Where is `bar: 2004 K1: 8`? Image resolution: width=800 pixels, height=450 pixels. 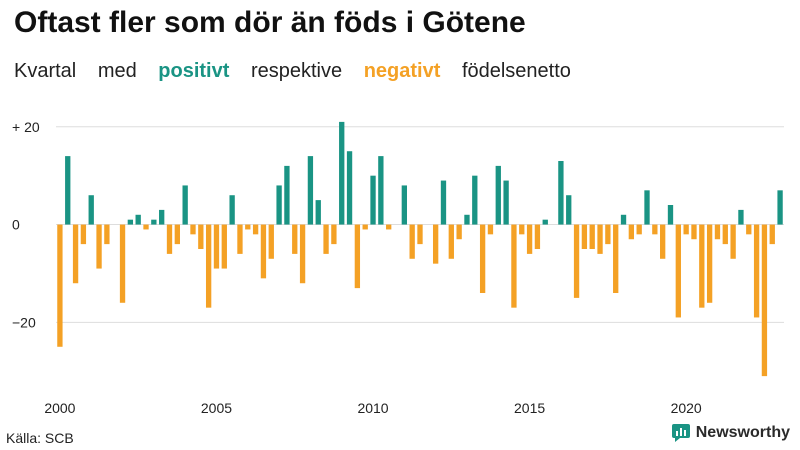 bar: 2004 K1: 8 is located at coordinates (185, 205).